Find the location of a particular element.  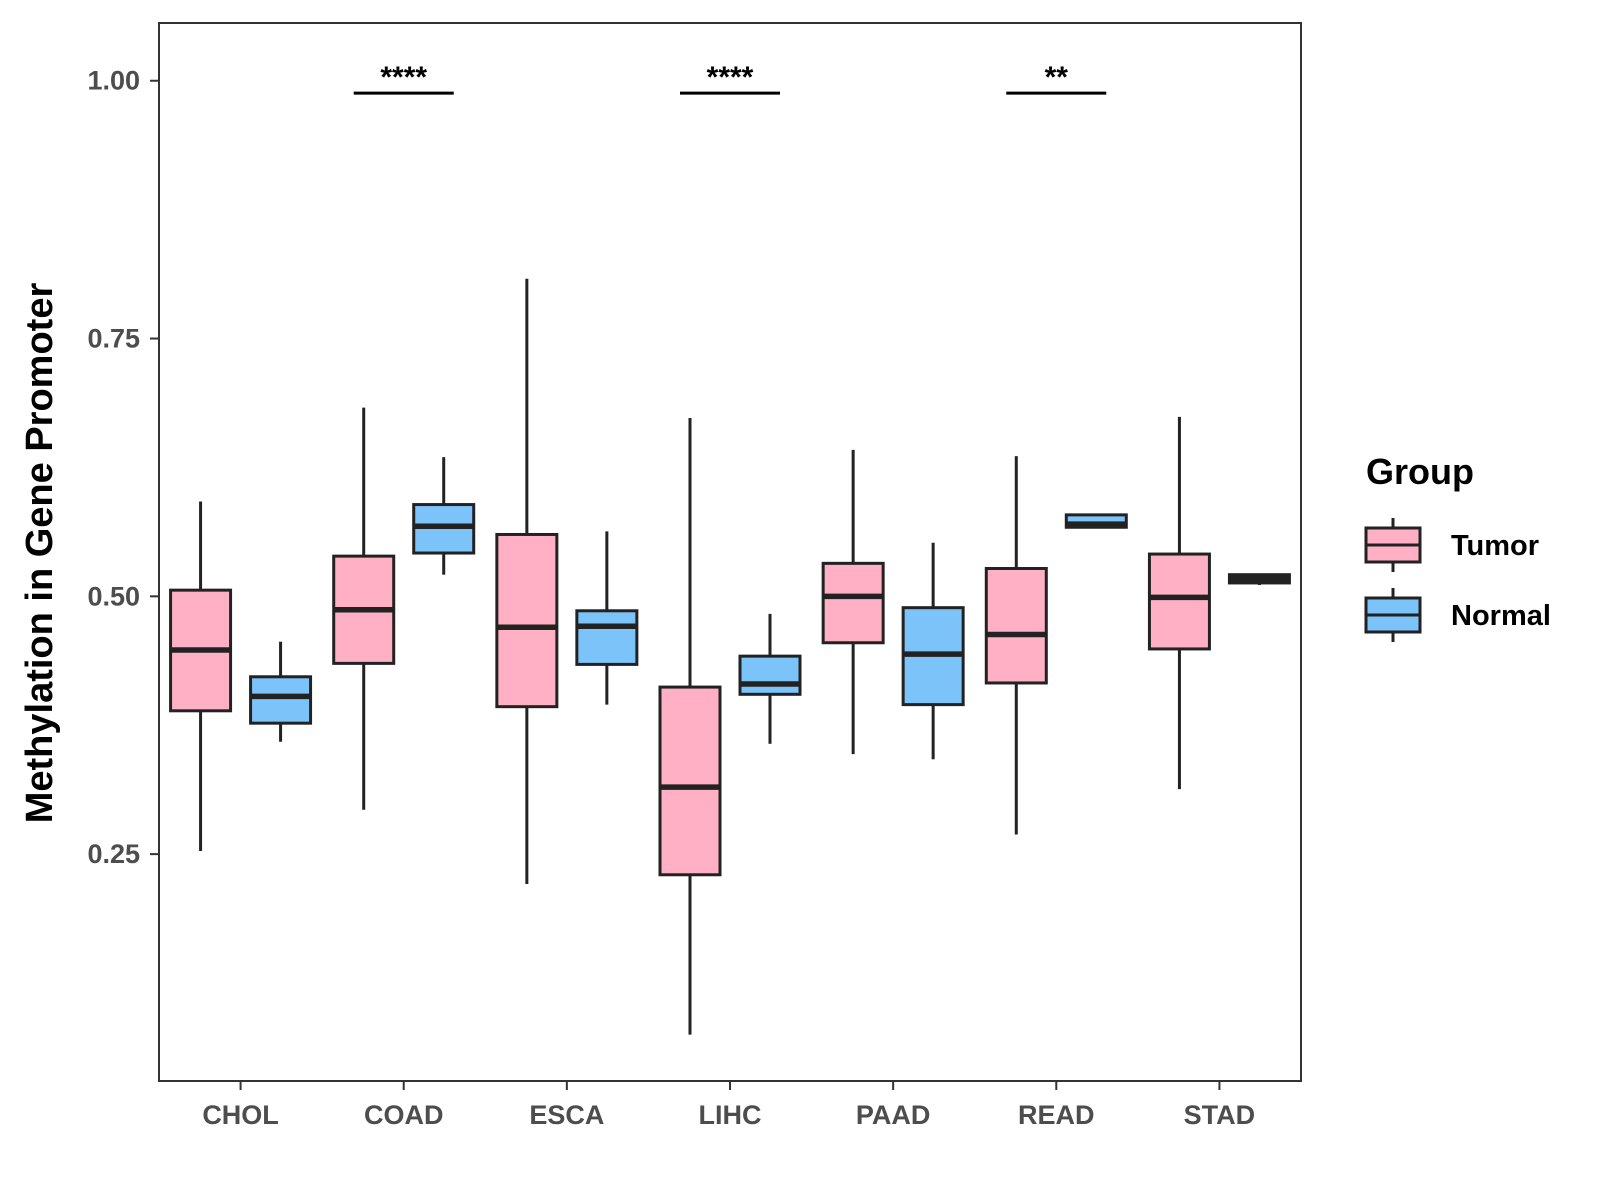

box-tumor-stad is located at coordinates (1179, 603).